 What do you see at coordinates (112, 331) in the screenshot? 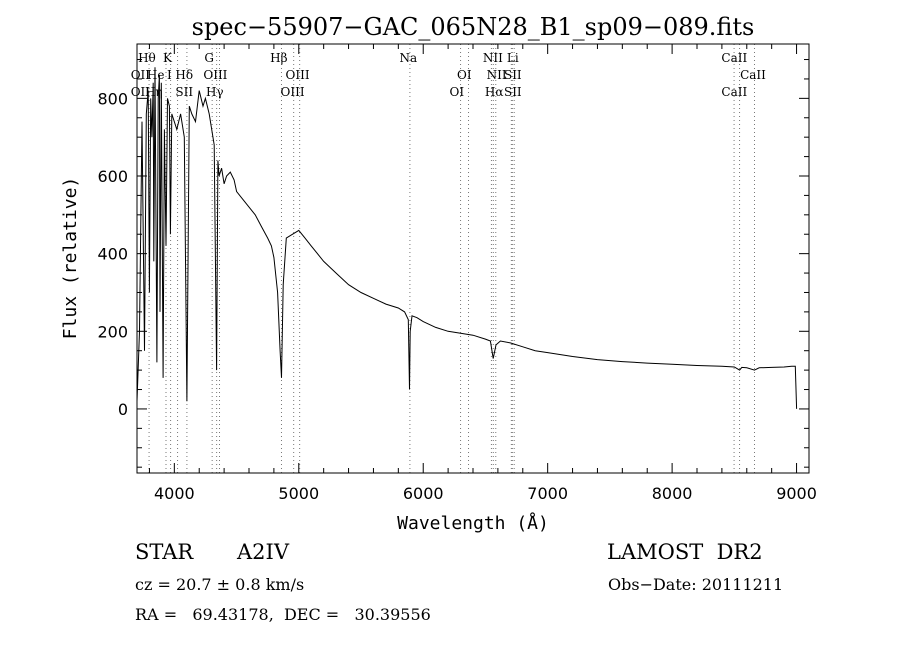
I see `y-tick-label-1: 200` at bounding box center [112, 331].